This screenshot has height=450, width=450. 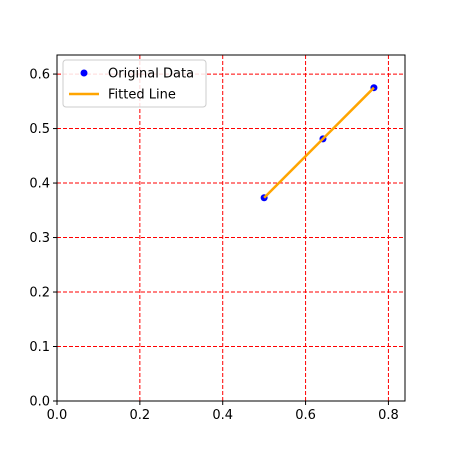 I want to click on y-tick-label: 0.0, so click(x=39, y=402).